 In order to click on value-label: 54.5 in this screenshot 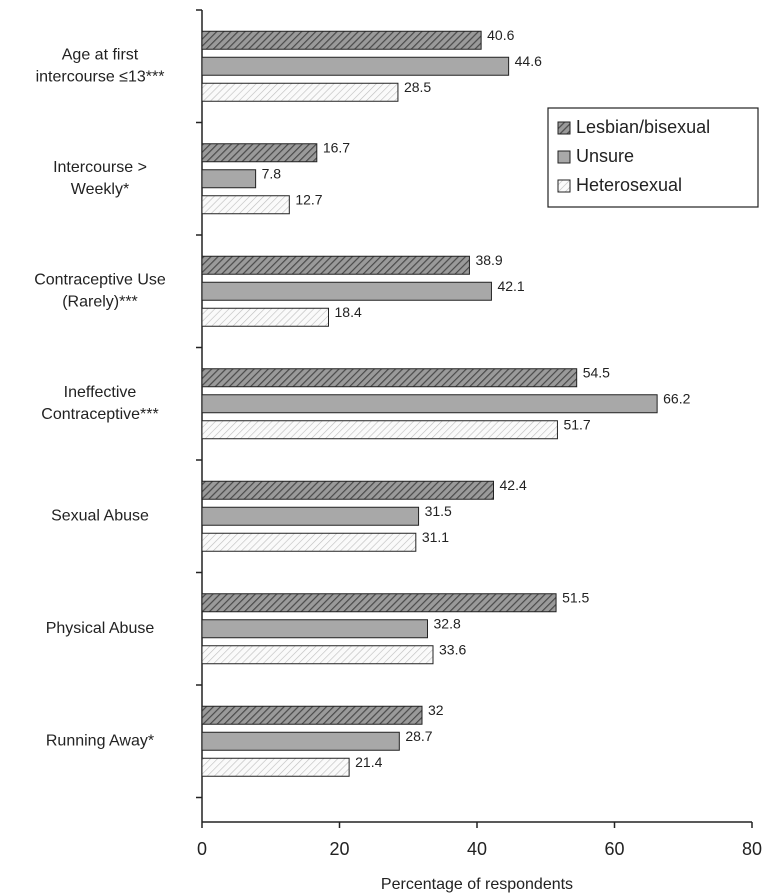, I will do `click(596, 372)`.